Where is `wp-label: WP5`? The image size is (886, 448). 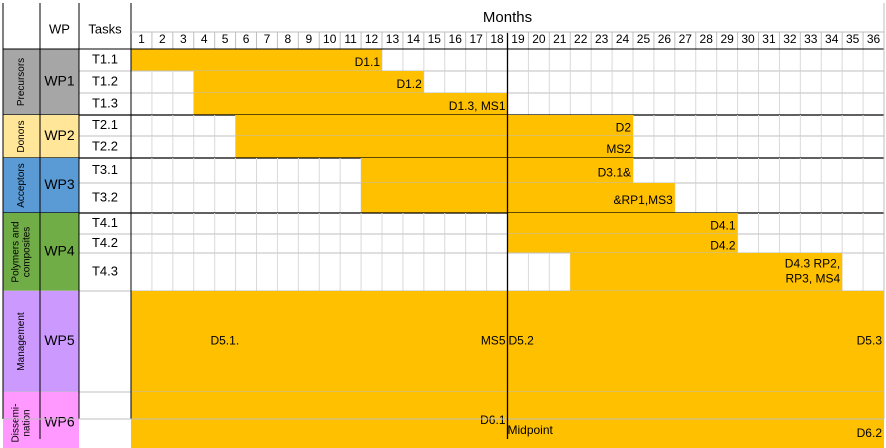 wp-label: WP5 is located at coordinates (59, 340).